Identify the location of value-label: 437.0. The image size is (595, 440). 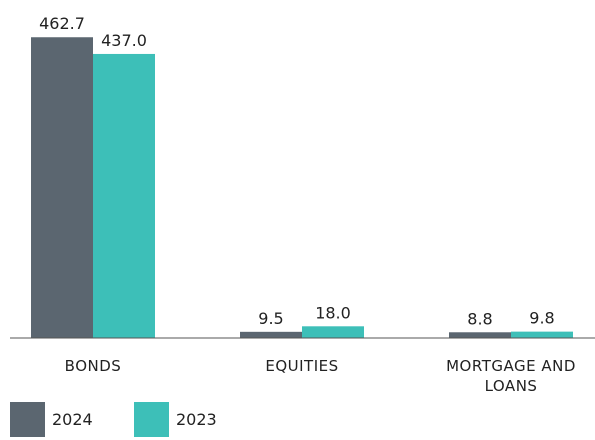
(124, 40).